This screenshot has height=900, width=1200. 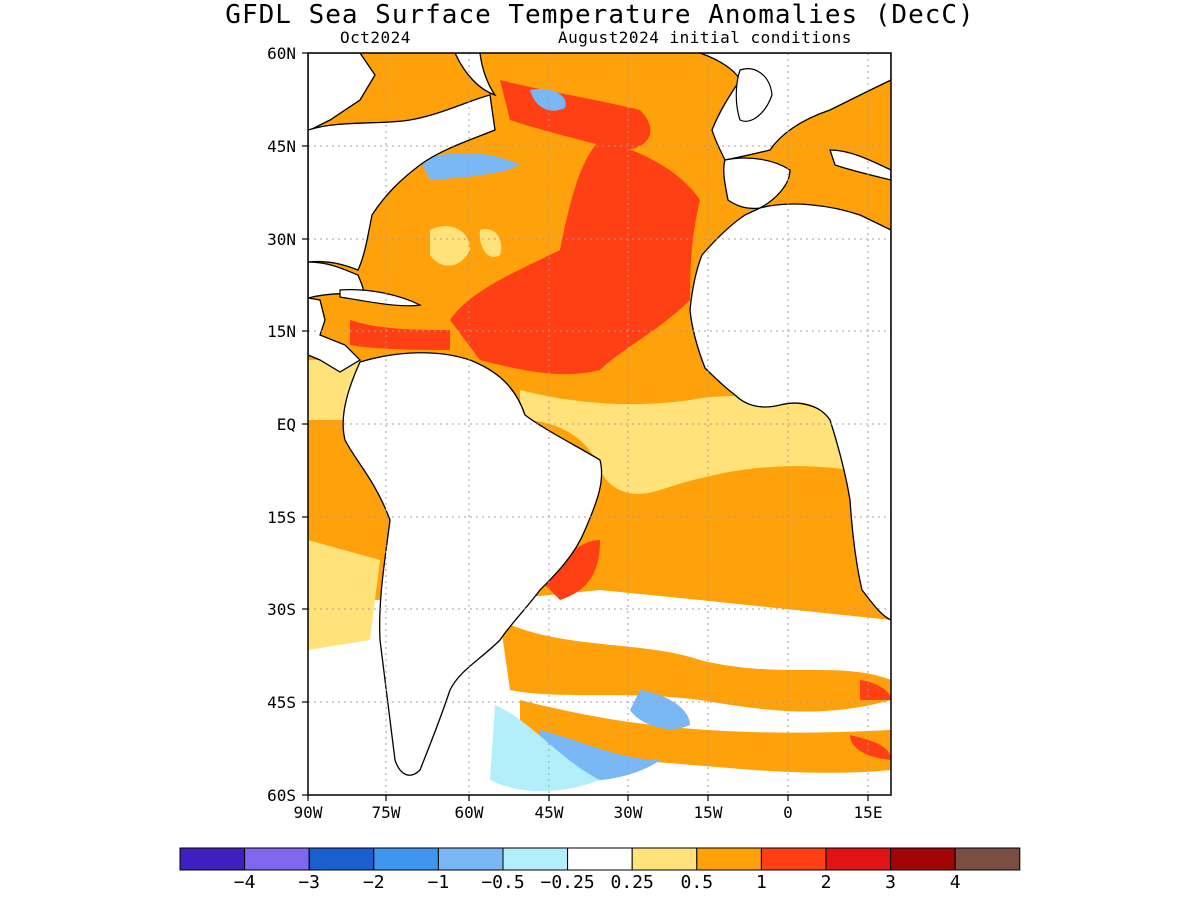 I want to click on italy-landmass, so click(x=860, y=165).